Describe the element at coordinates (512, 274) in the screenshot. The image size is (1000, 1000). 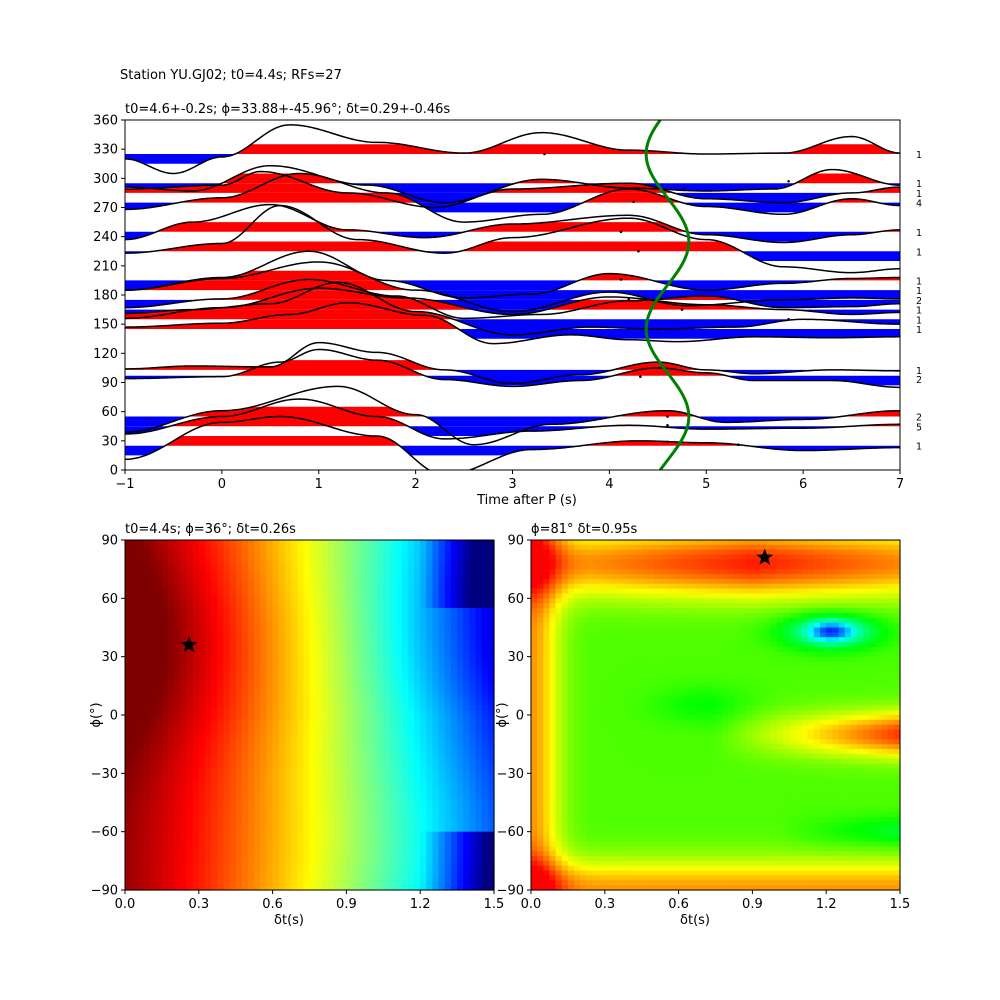
I see `trace-line` at that location.